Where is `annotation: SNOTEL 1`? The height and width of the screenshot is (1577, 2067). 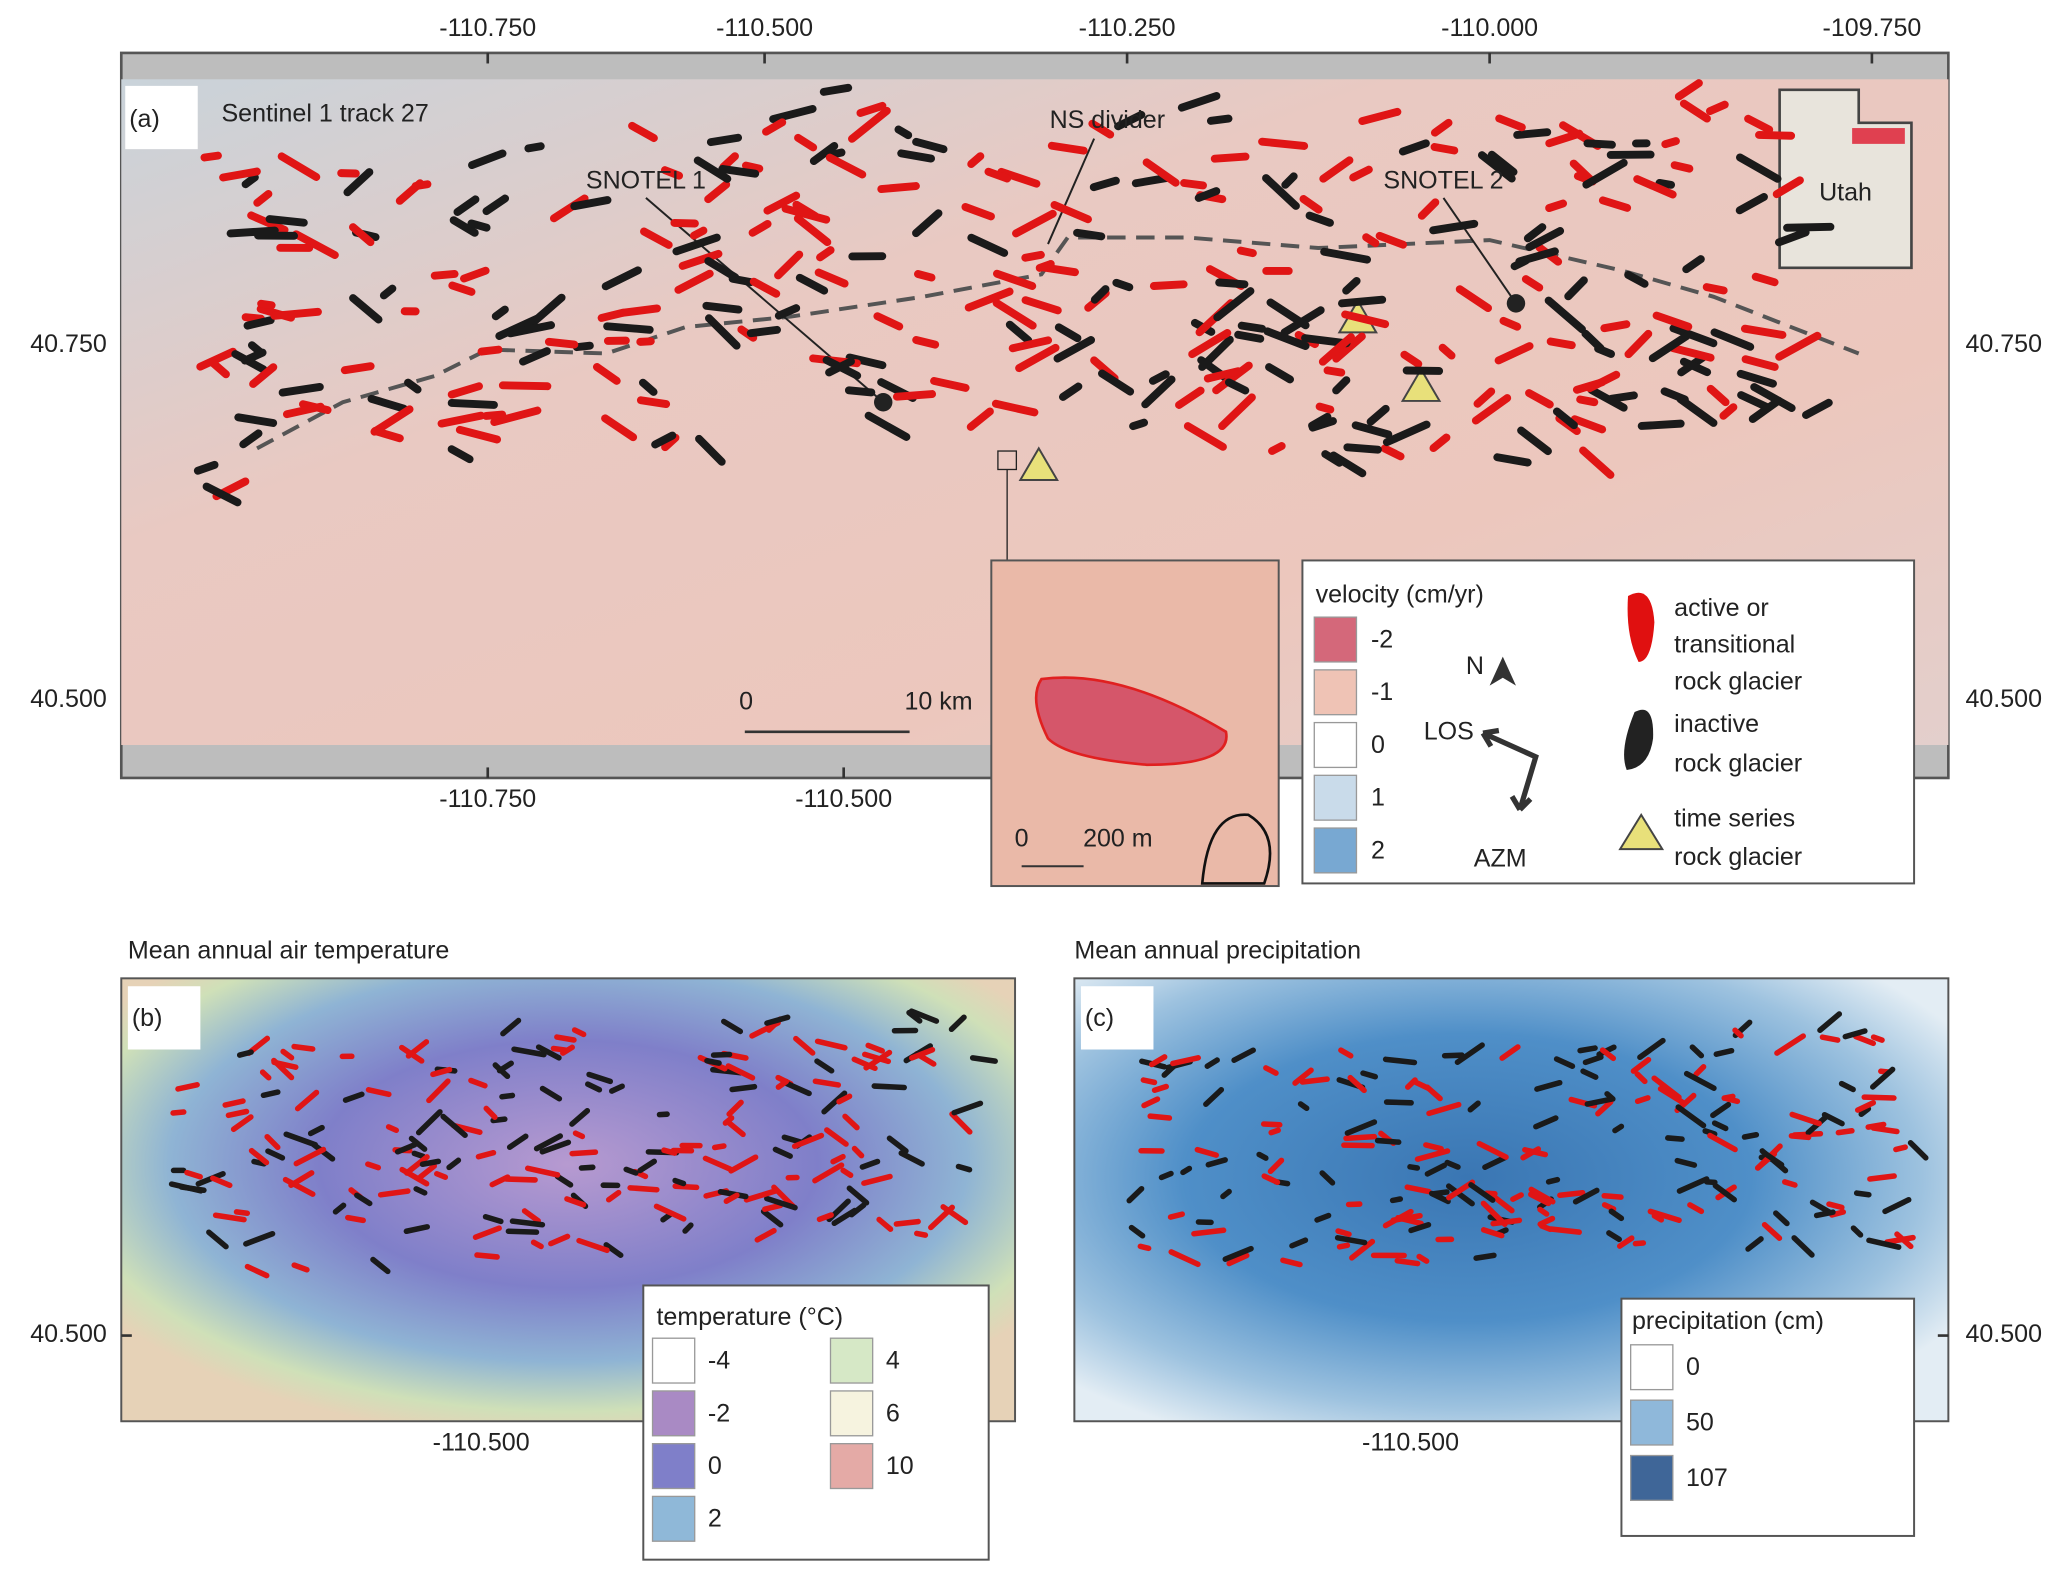 annotation: SNOTEL 1 is located at coordinates (646, 181).